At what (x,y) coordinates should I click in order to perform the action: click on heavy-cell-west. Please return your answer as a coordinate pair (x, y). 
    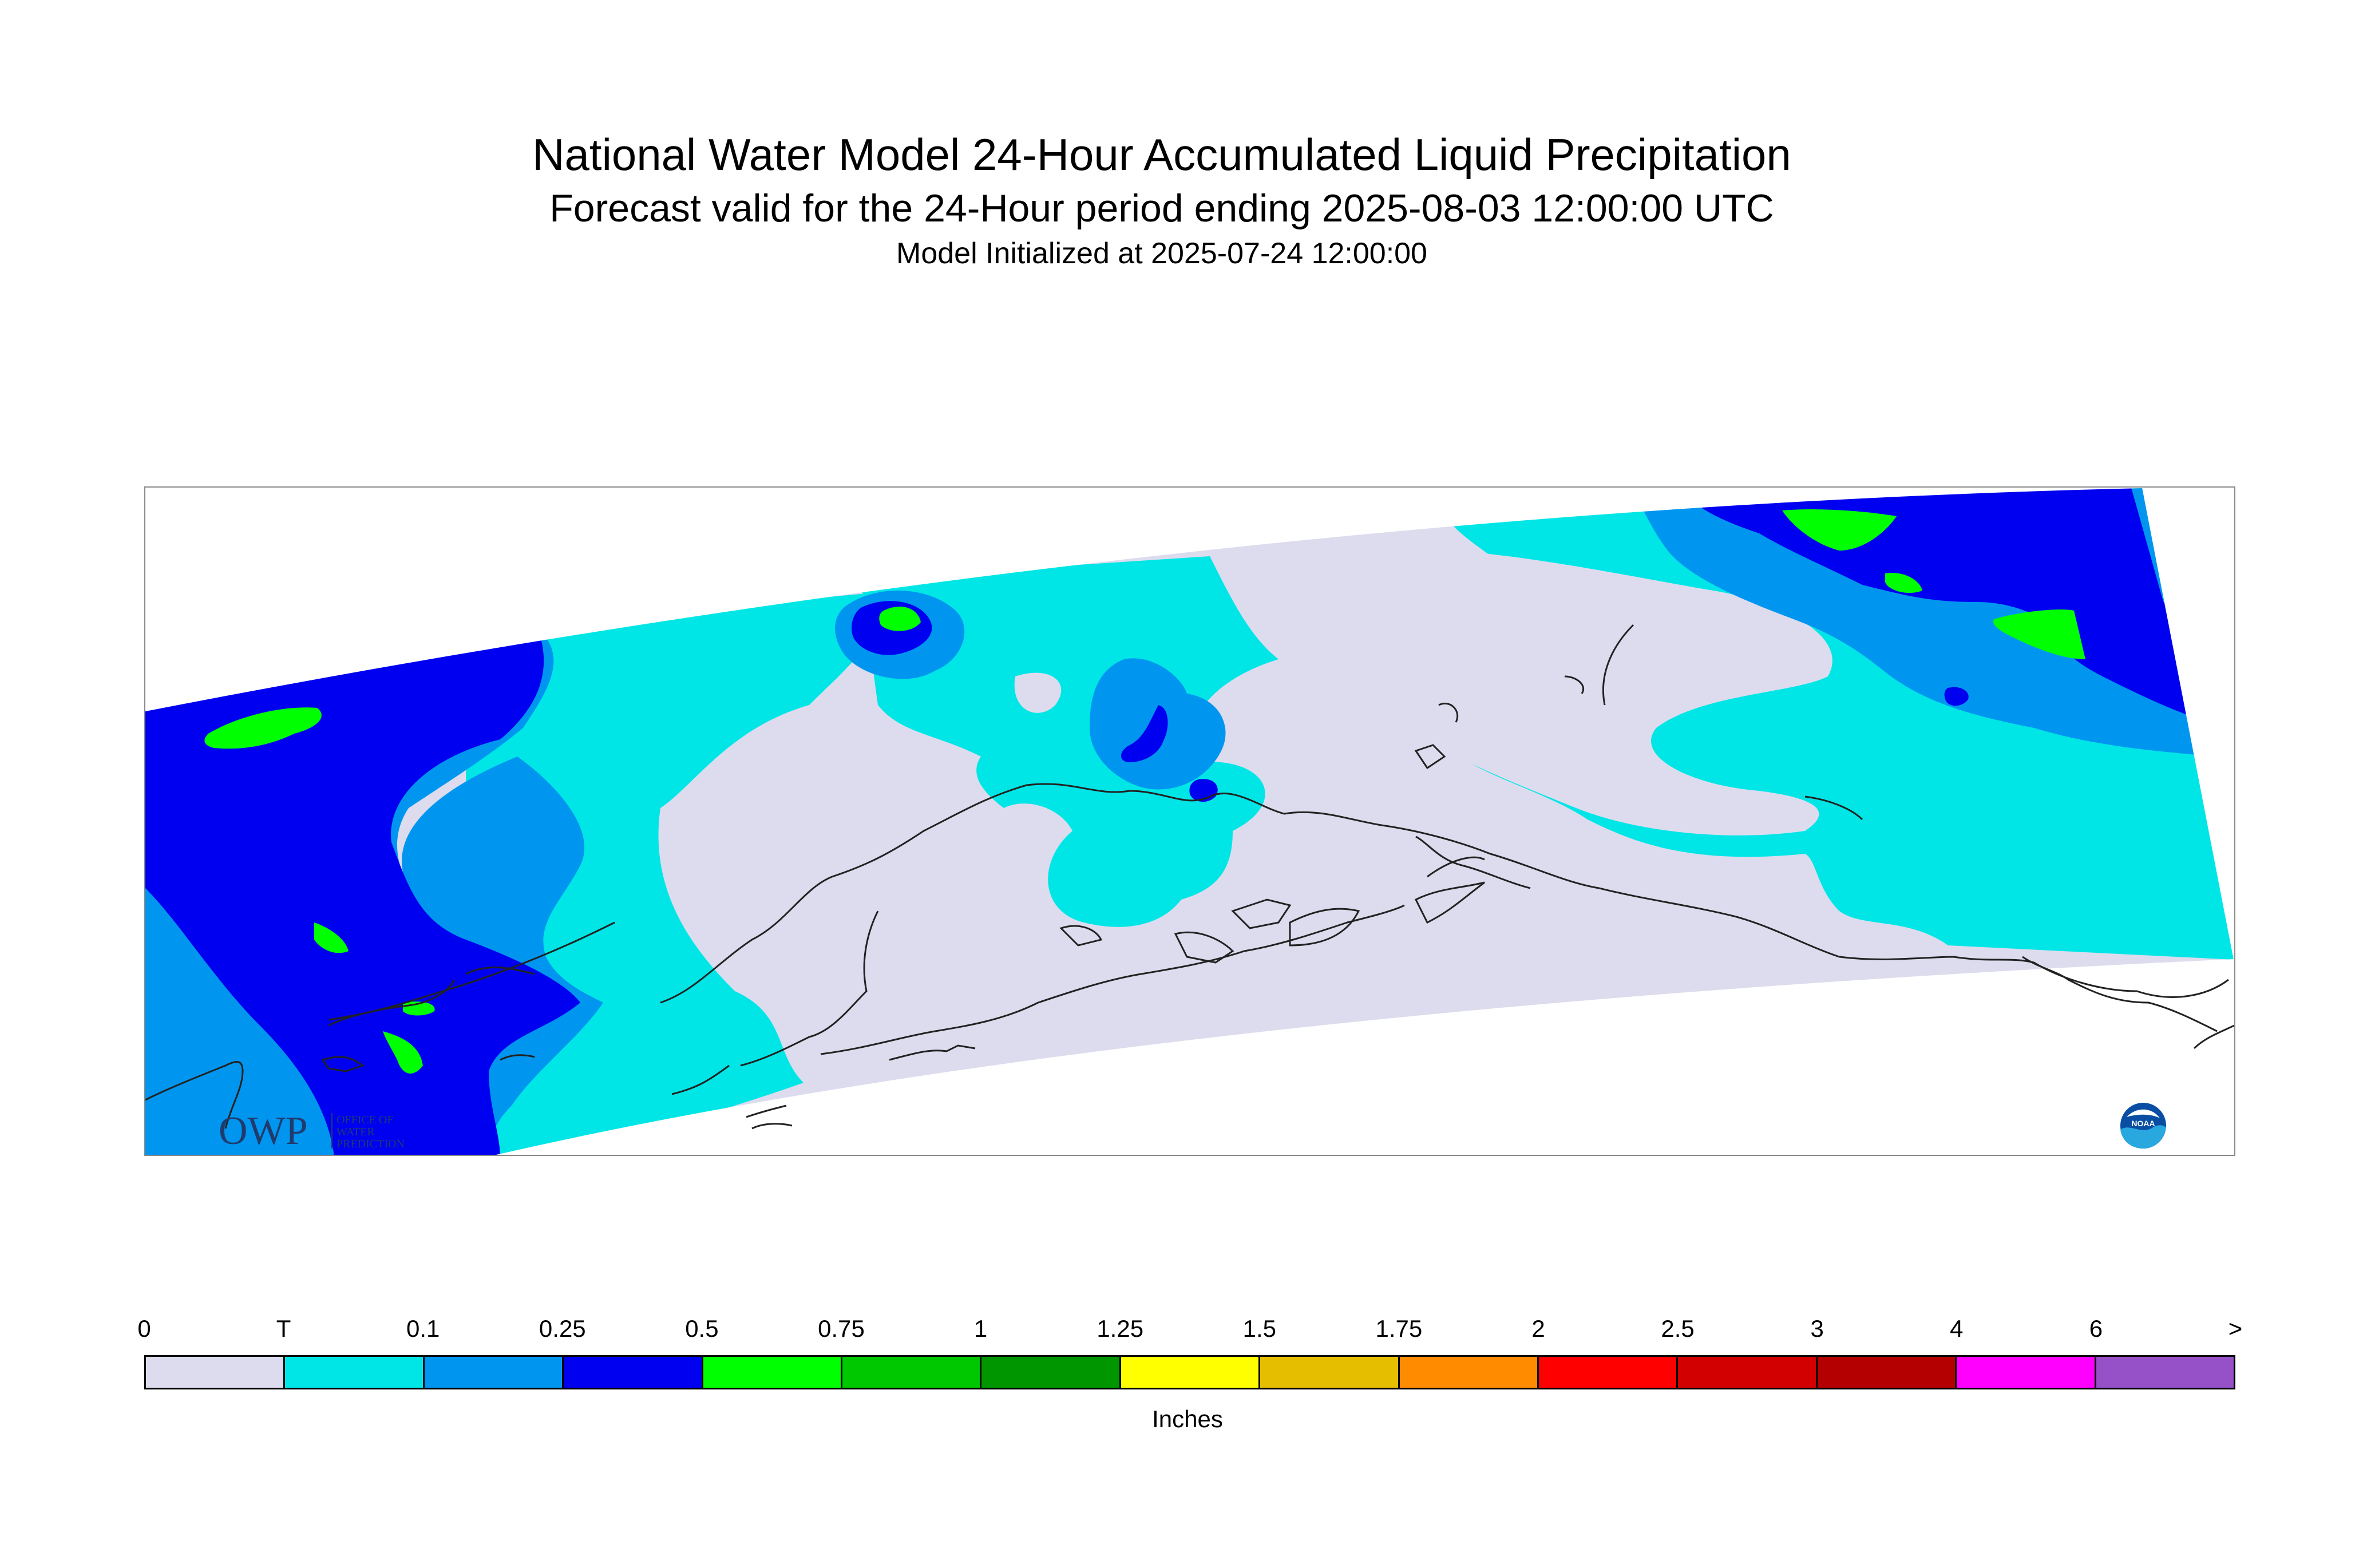
    Looking at the image, I should click on (332, 937).